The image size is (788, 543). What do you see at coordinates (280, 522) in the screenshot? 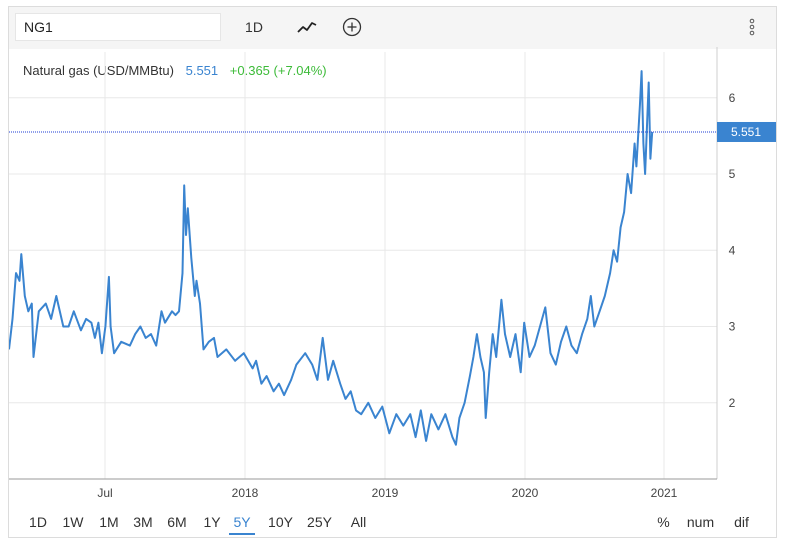
I see `range-button-10y: 10Y` at bounding box center [280, 522].